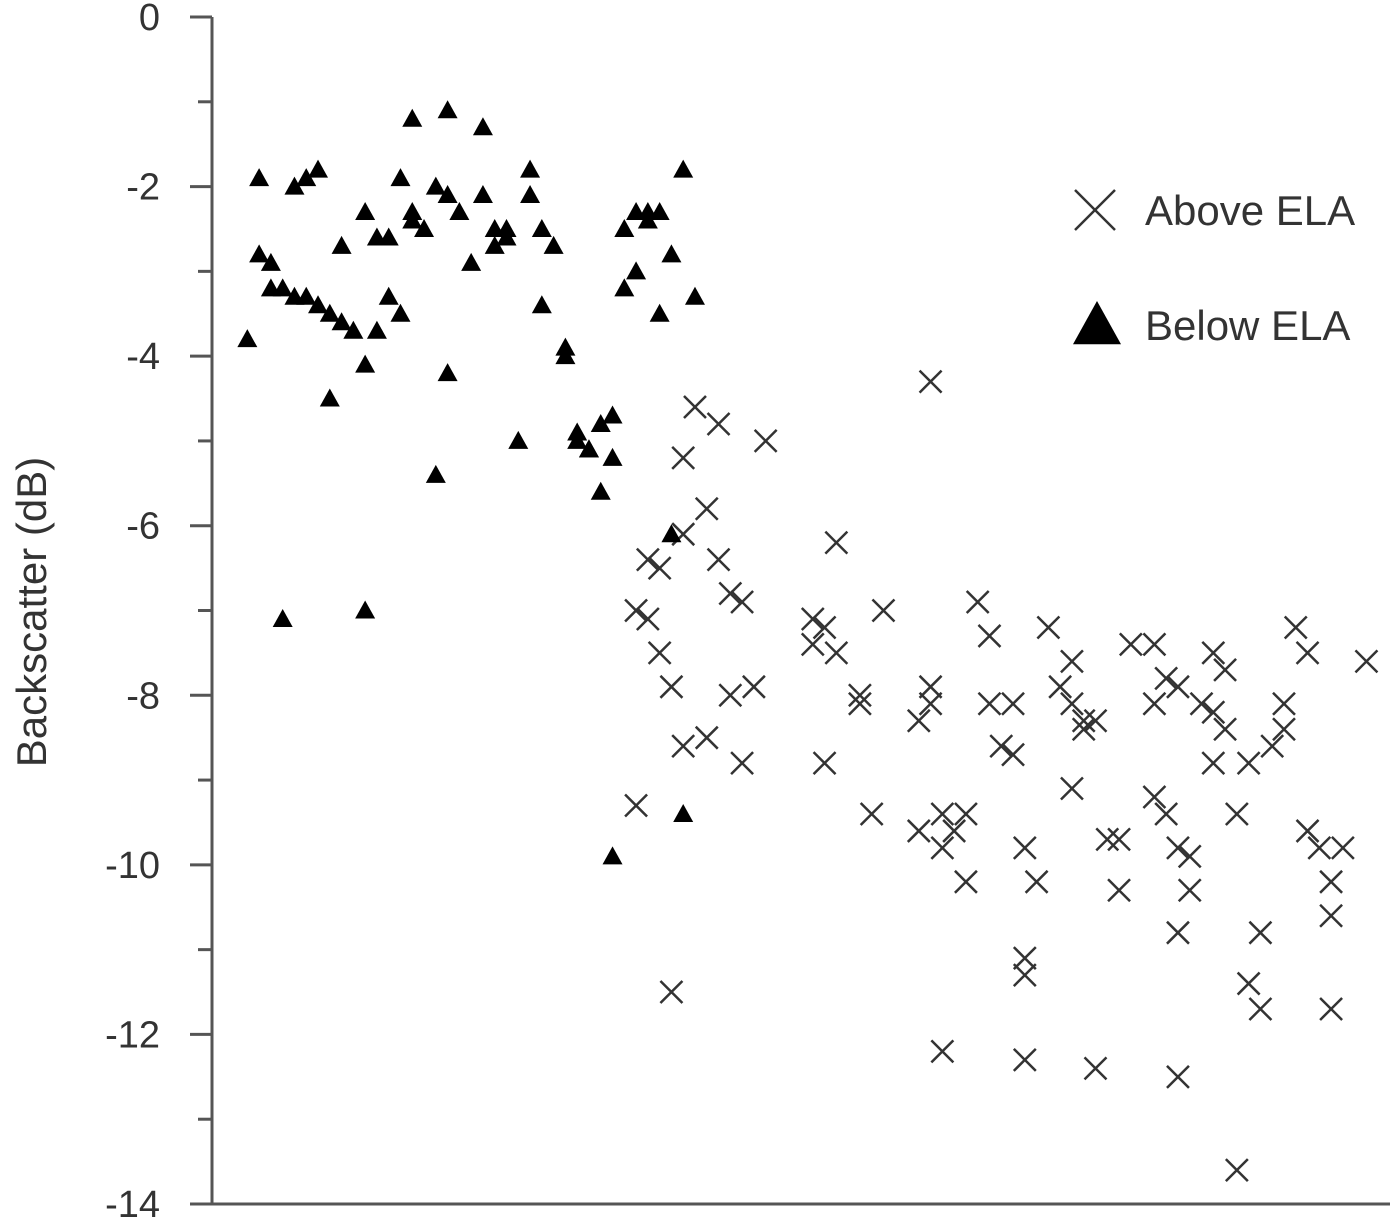  What do you see at coordinates (201, 610) in the screenshot?
I see `y-axis-ticks` at bounding box center [201, 610].